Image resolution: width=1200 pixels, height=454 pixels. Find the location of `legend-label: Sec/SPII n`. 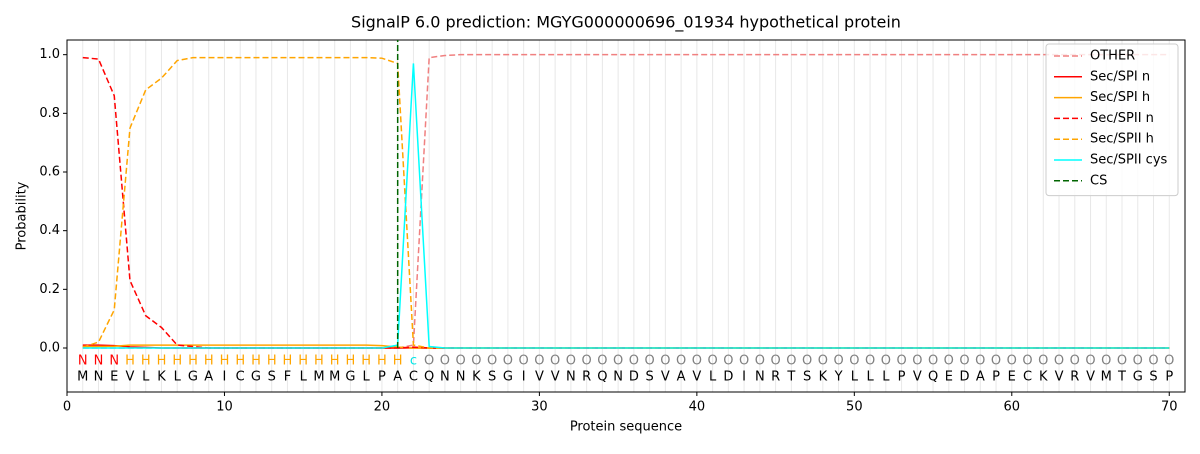

legend-label: Sec/SPII n is located at coordinates (1122, 118).